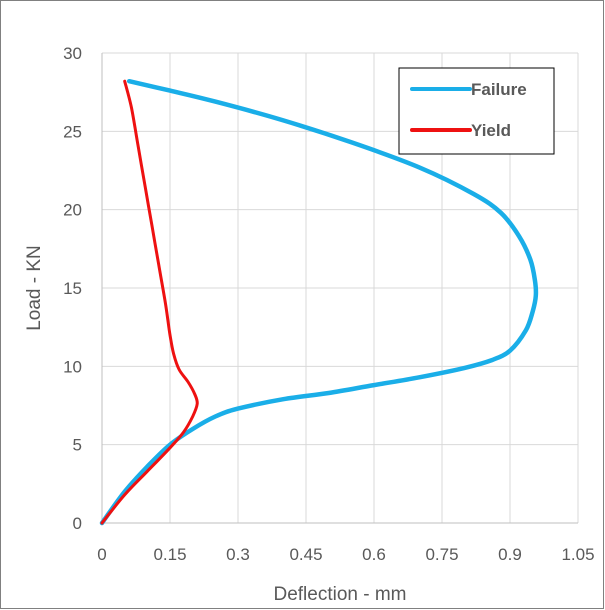  Describe the element at coordinates (34, 288) in the screenshot. I see `y-axis-title: Load - KN` at that location.